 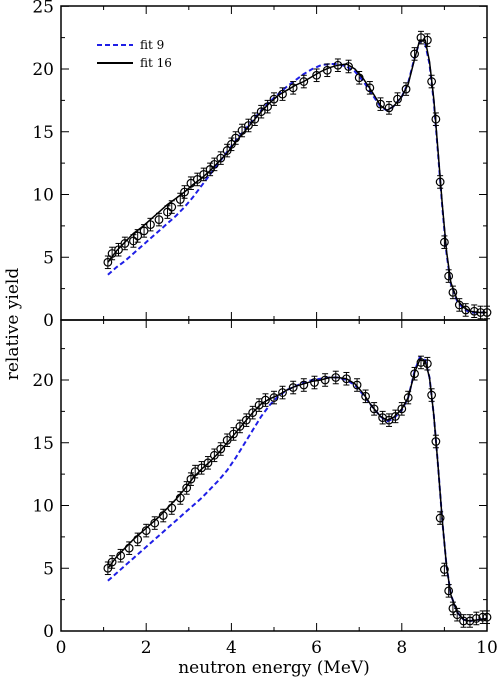 I want to click on x-tick-label: 4, so click(x=231, y=648).